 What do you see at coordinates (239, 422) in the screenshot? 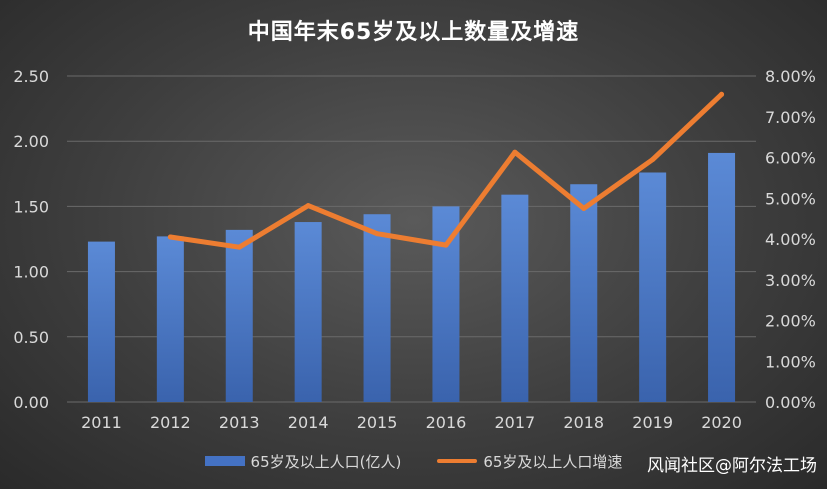
I see `x-tick-label: 2013` at bounding box center [239, 422].